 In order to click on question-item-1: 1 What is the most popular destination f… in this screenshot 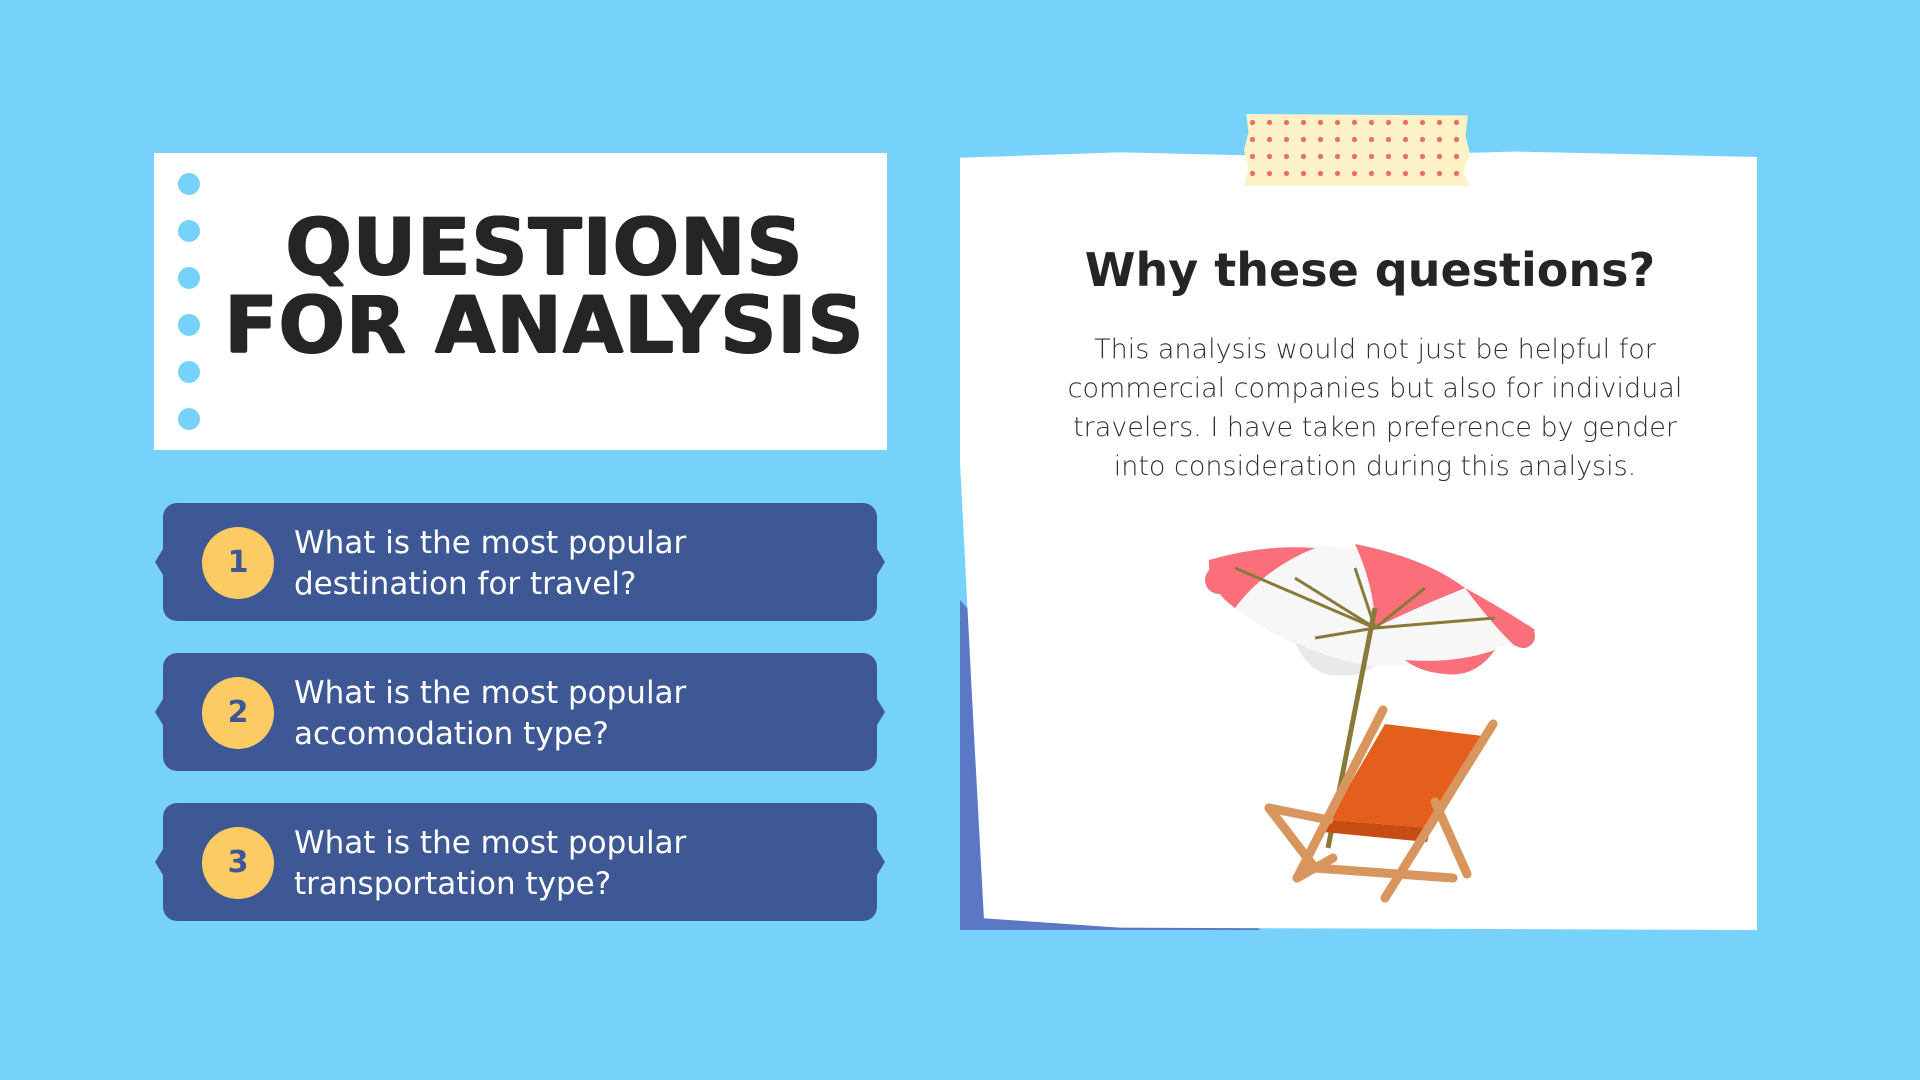, I will do `click(520, 562)`.